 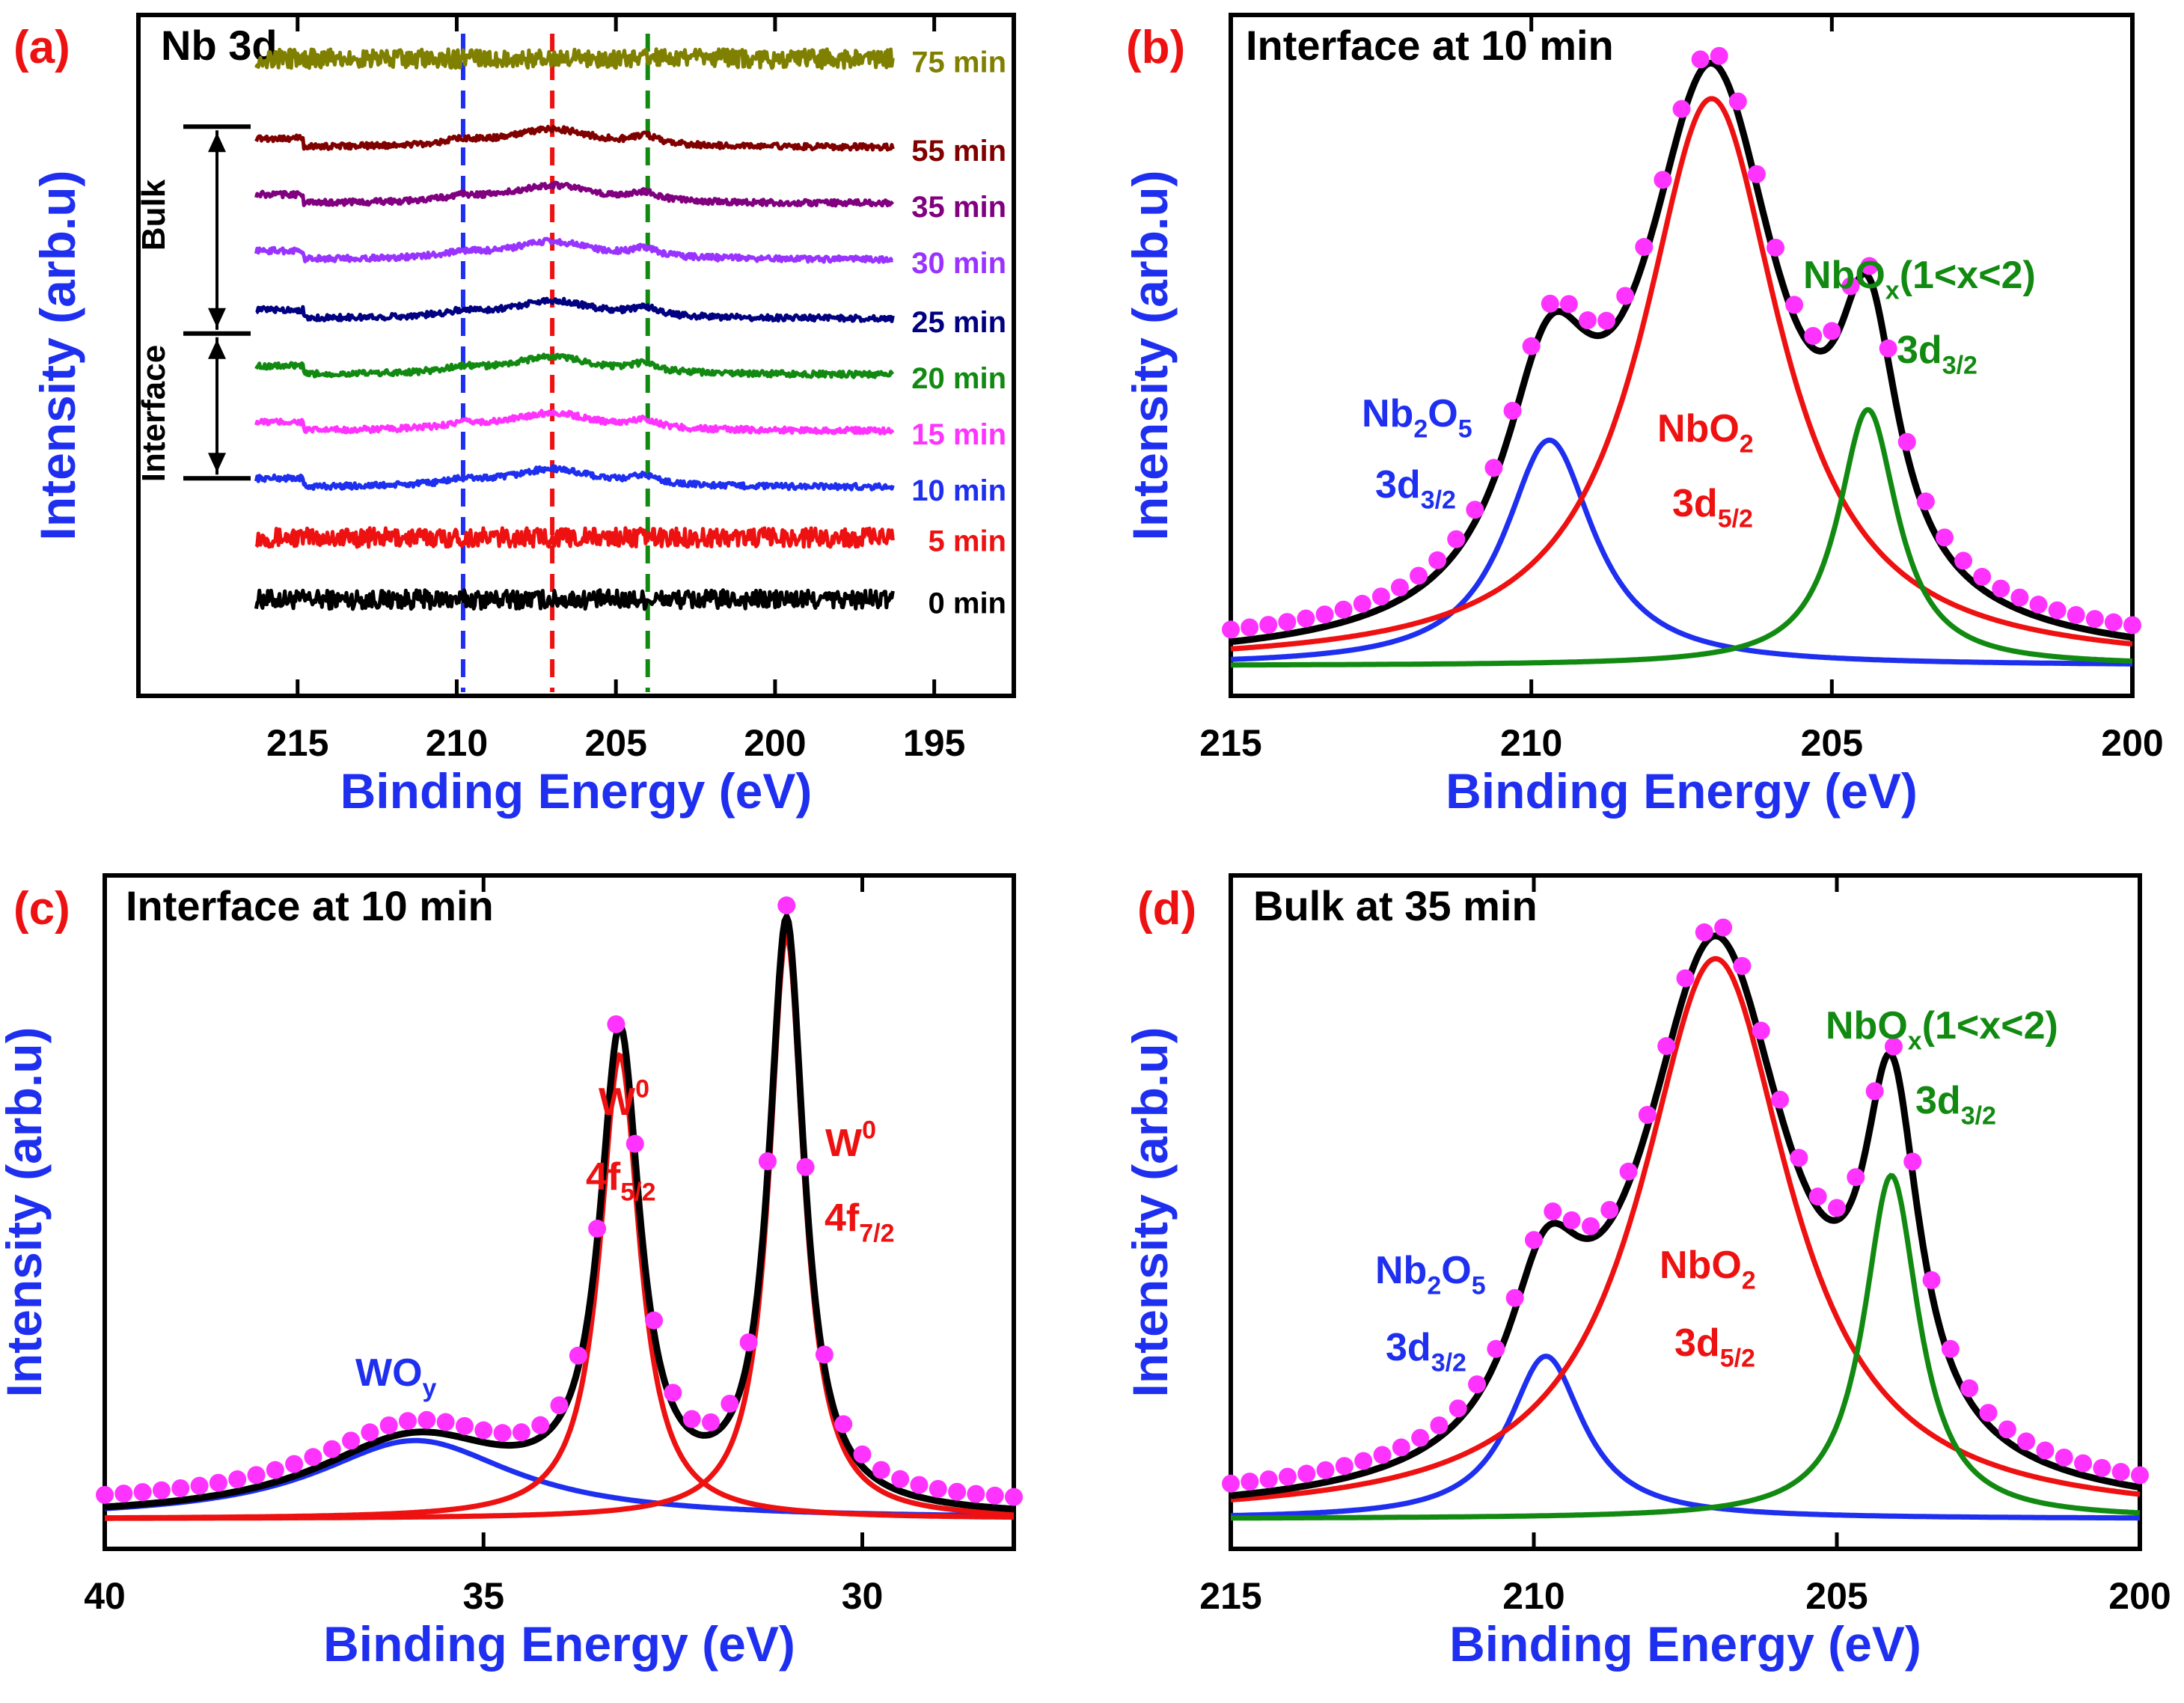 What do you see at coordinates (559, 1644) in the screenshot?
I see `x-axis-label: Binding Energy (eV)` at bounding box center [559, 1644].